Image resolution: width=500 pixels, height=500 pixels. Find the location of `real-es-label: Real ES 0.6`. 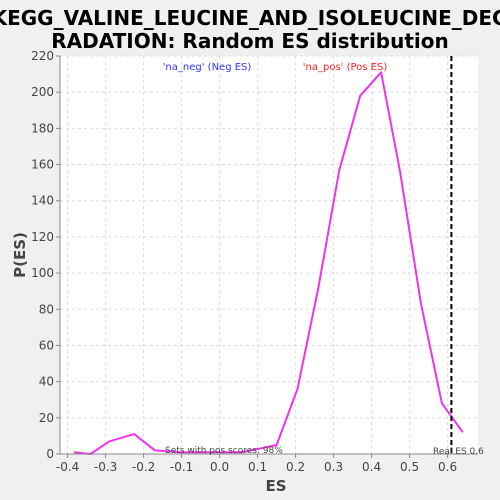

real-es-label: Real ES 0.6 is located at coordinates (458, 452).